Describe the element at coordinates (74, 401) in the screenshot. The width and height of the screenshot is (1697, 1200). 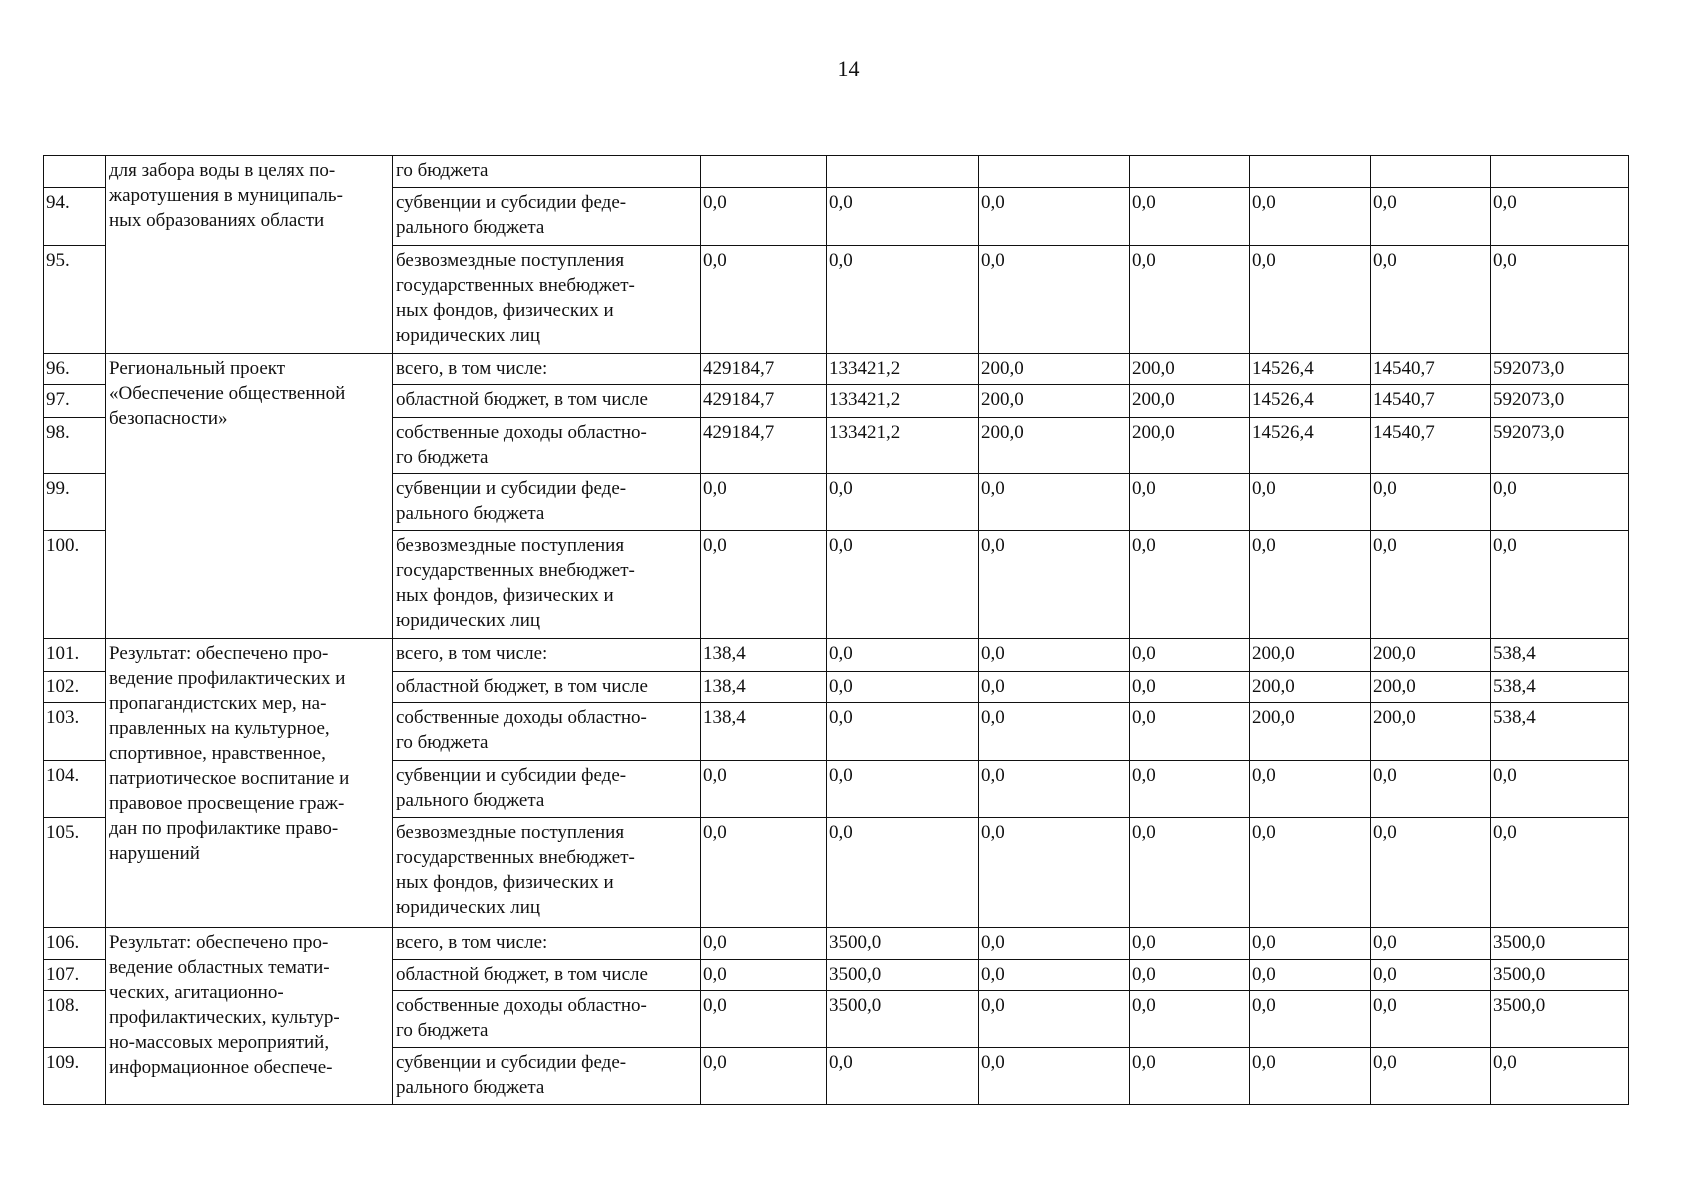
I see `row-number: 97.` at that location.